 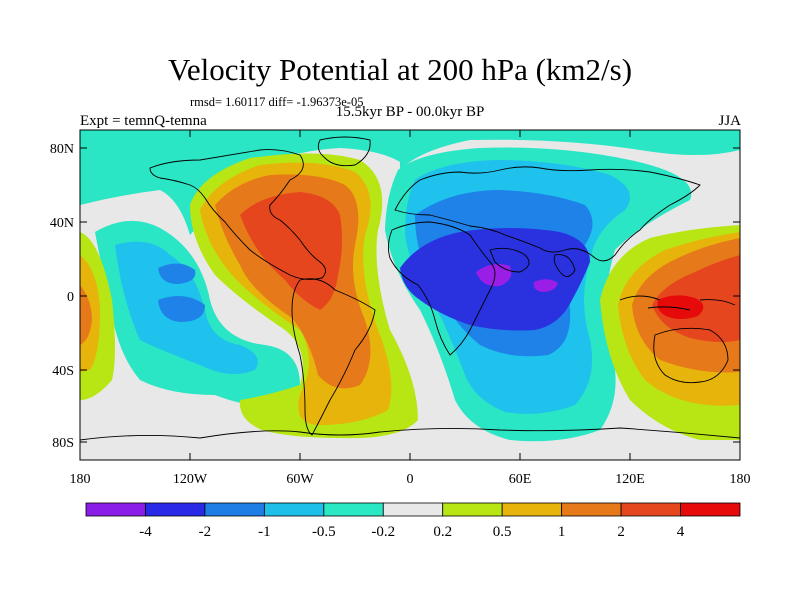 What do you see at coordinates (410, 434) in the screenshot?
I see `coast-antarctica` at bounding box center [410, 434].